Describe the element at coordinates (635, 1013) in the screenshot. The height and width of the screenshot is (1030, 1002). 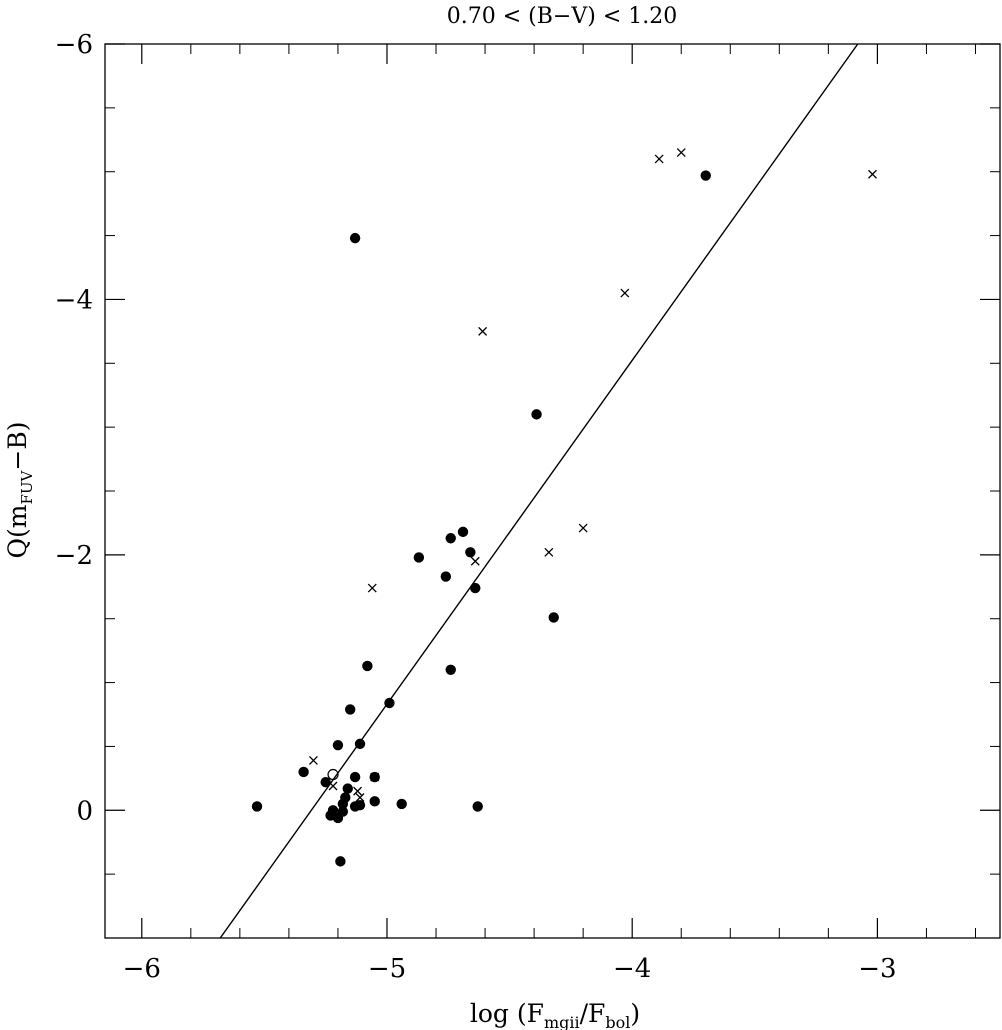
I see `x-axis-label-end: )` at that location.